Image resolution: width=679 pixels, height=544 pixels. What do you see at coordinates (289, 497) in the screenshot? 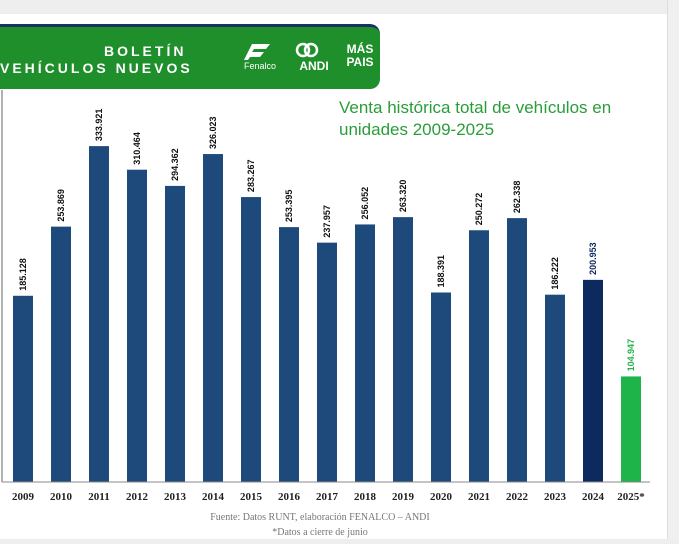
I see `x-tick-label-2016: 2016` at bounding box center [289, 497].